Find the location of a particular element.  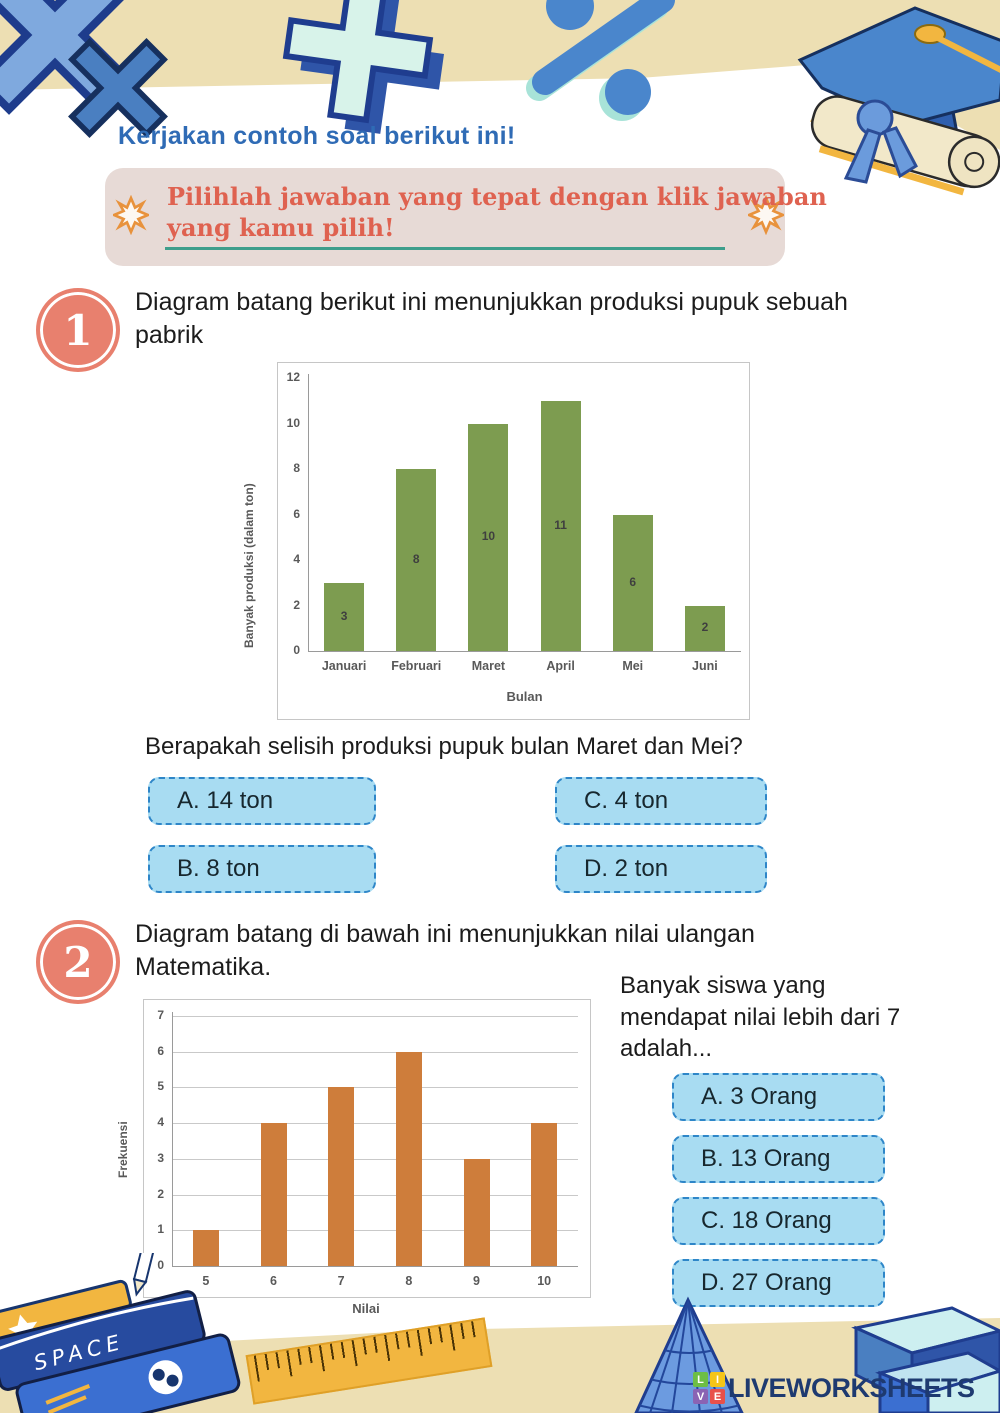

bar-Januari is located at coordinates (344, 616).